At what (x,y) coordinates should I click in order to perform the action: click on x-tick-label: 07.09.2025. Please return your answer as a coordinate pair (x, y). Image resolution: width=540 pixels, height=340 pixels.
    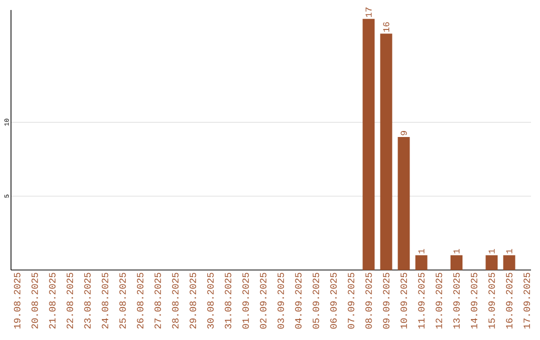
    Looking at the image, I should click on (351, 300).